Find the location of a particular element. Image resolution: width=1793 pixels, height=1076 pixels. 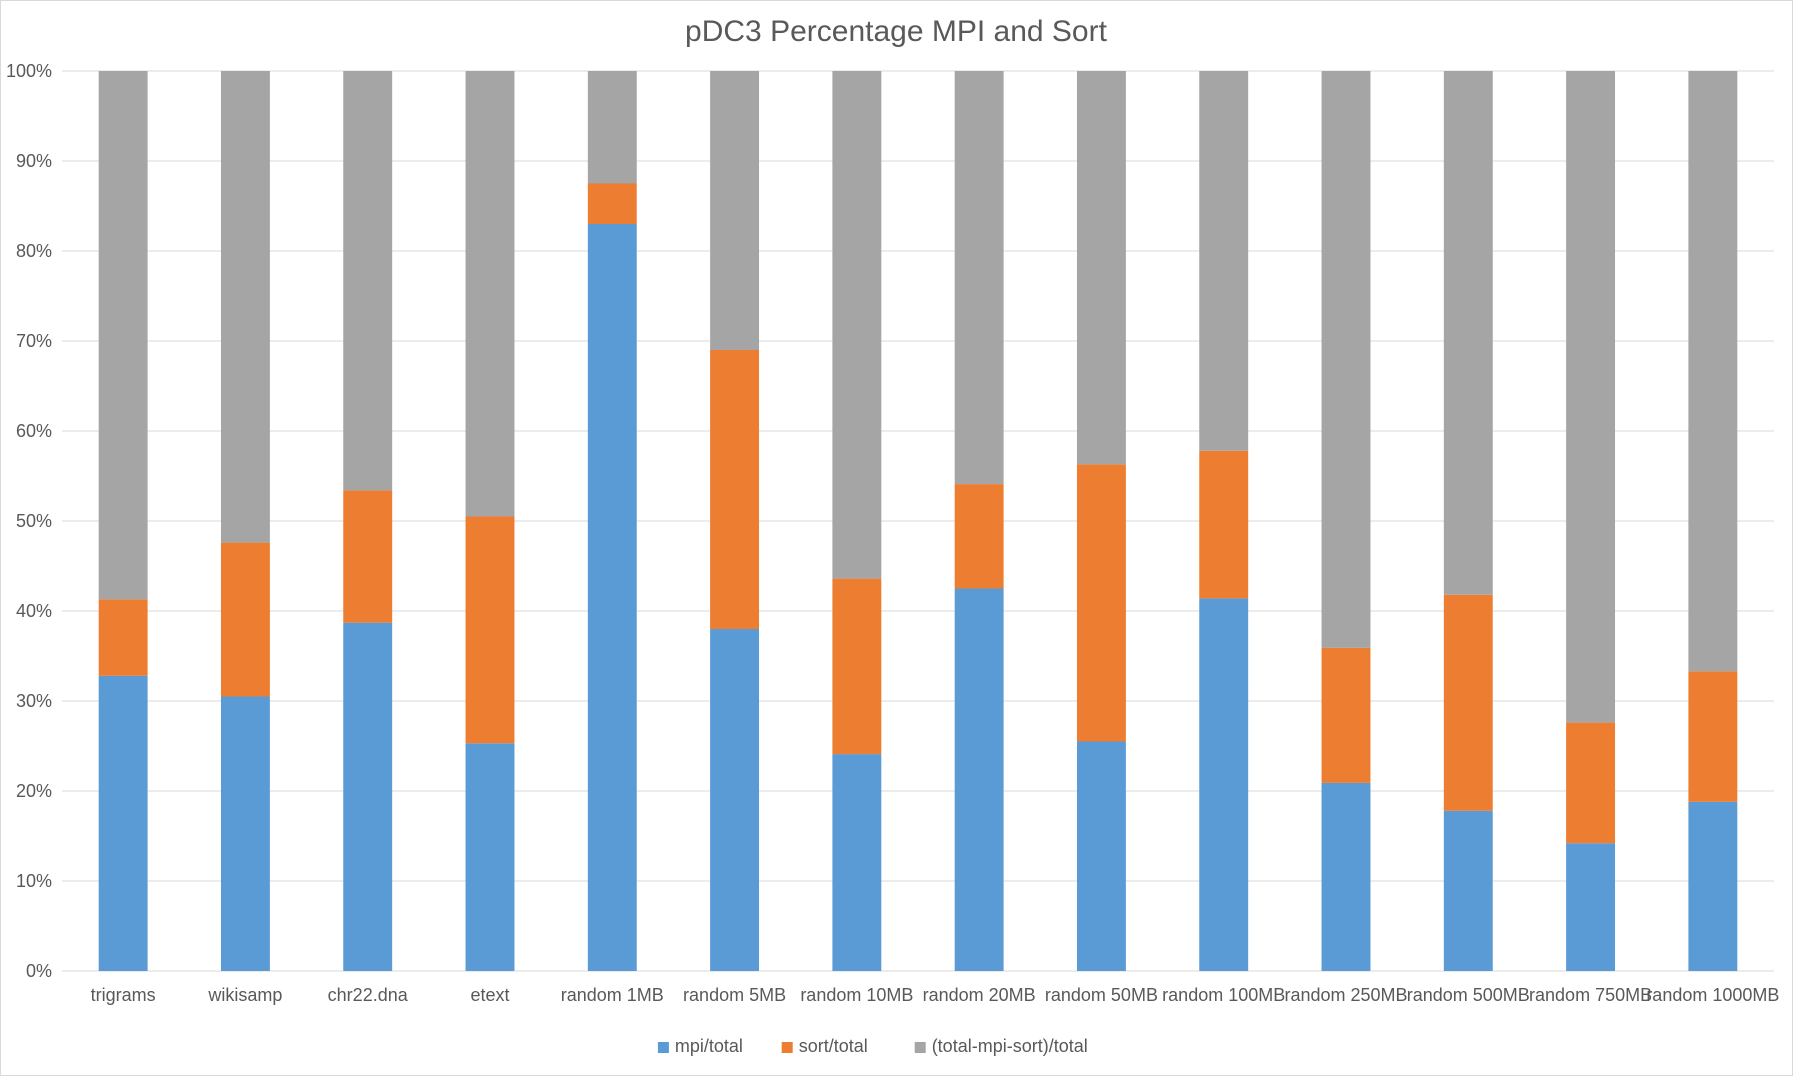

x-tick-label-5: random 5MB is located at coordinates (734, 995).